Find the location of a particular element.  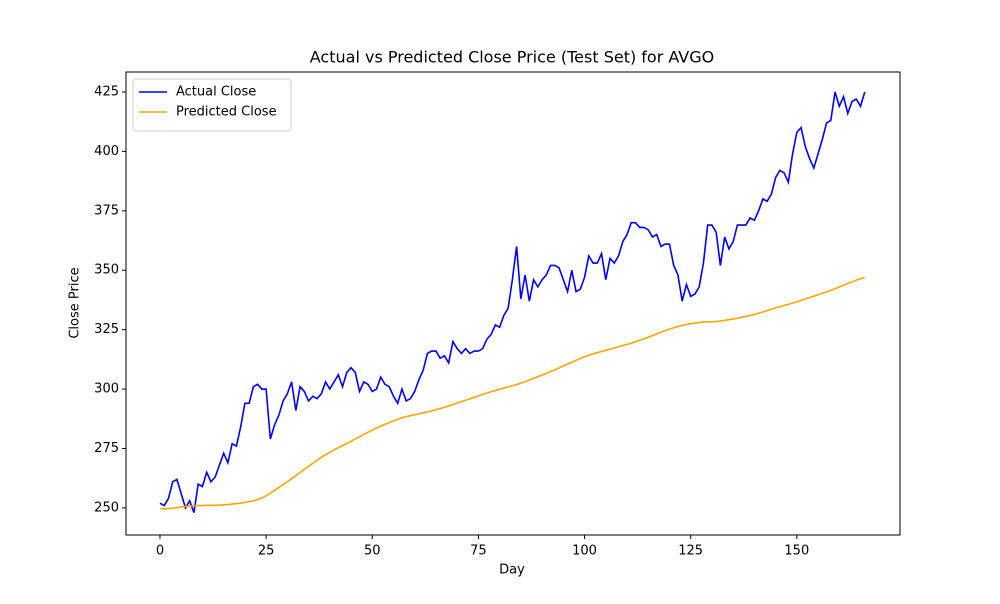

x-axis-label: Day is located at coordinates (512, 570).